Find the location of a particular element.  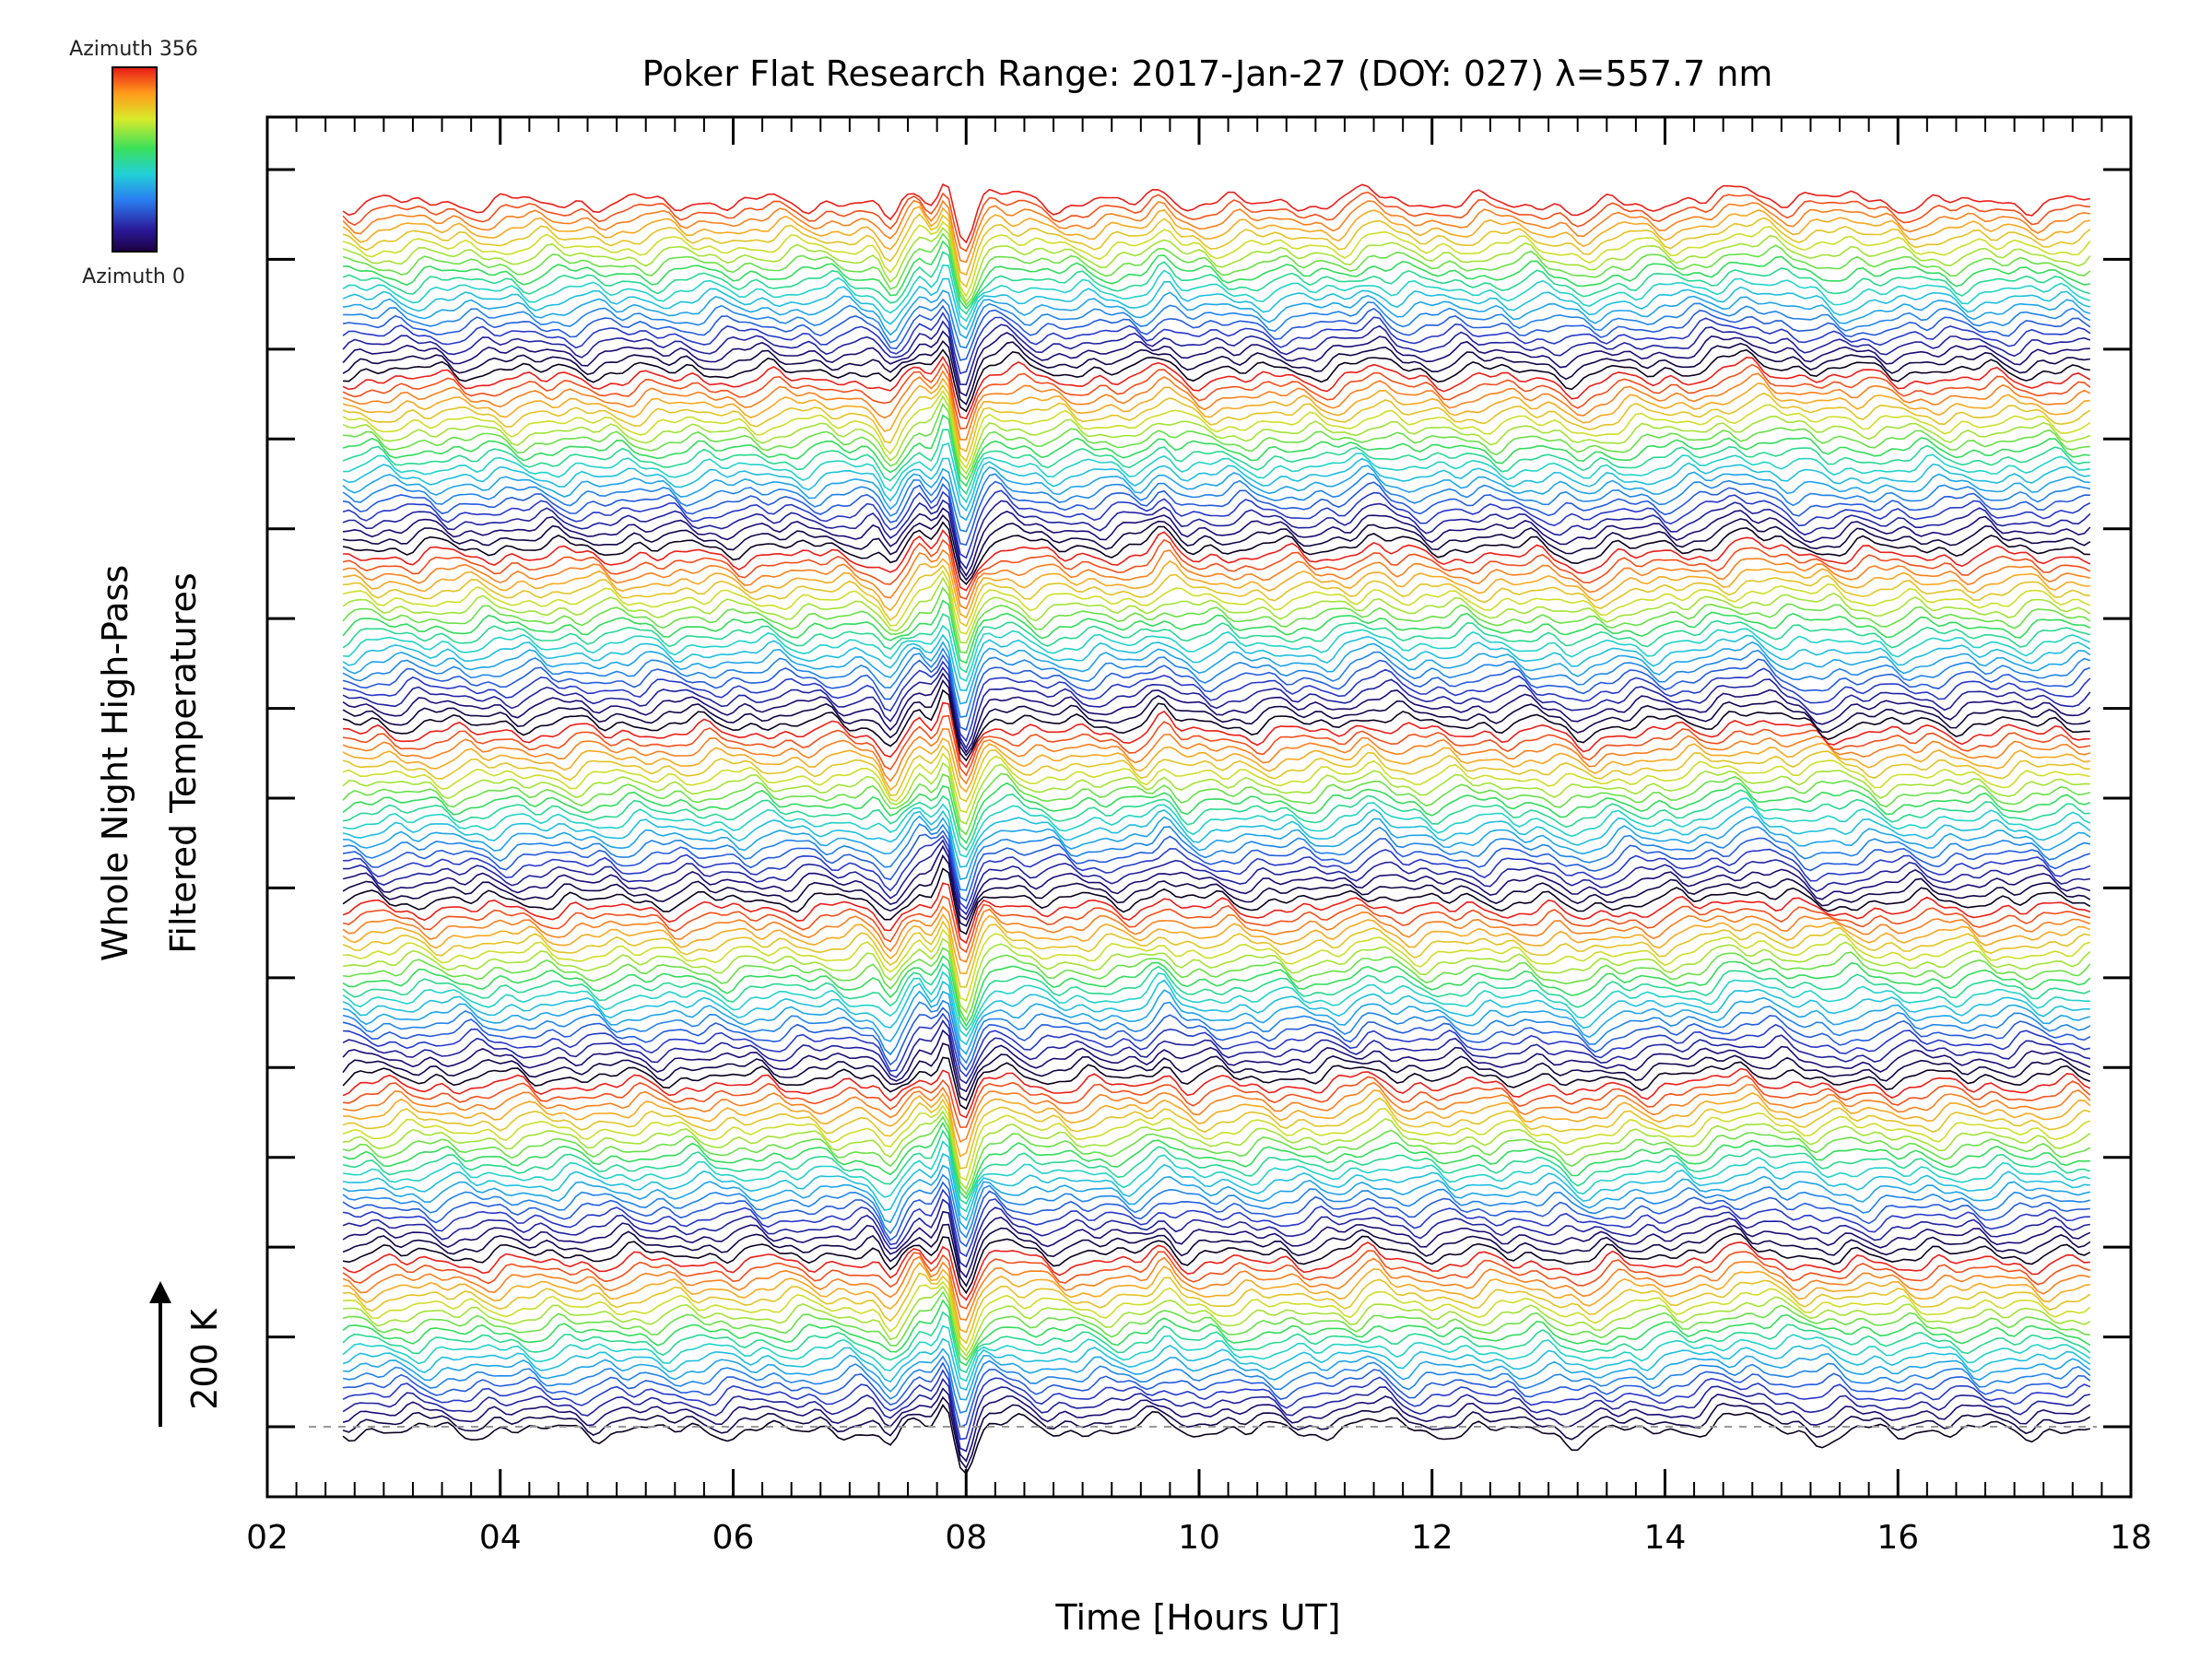

scale-label: 200 K is located at coordinates (204, 1359).